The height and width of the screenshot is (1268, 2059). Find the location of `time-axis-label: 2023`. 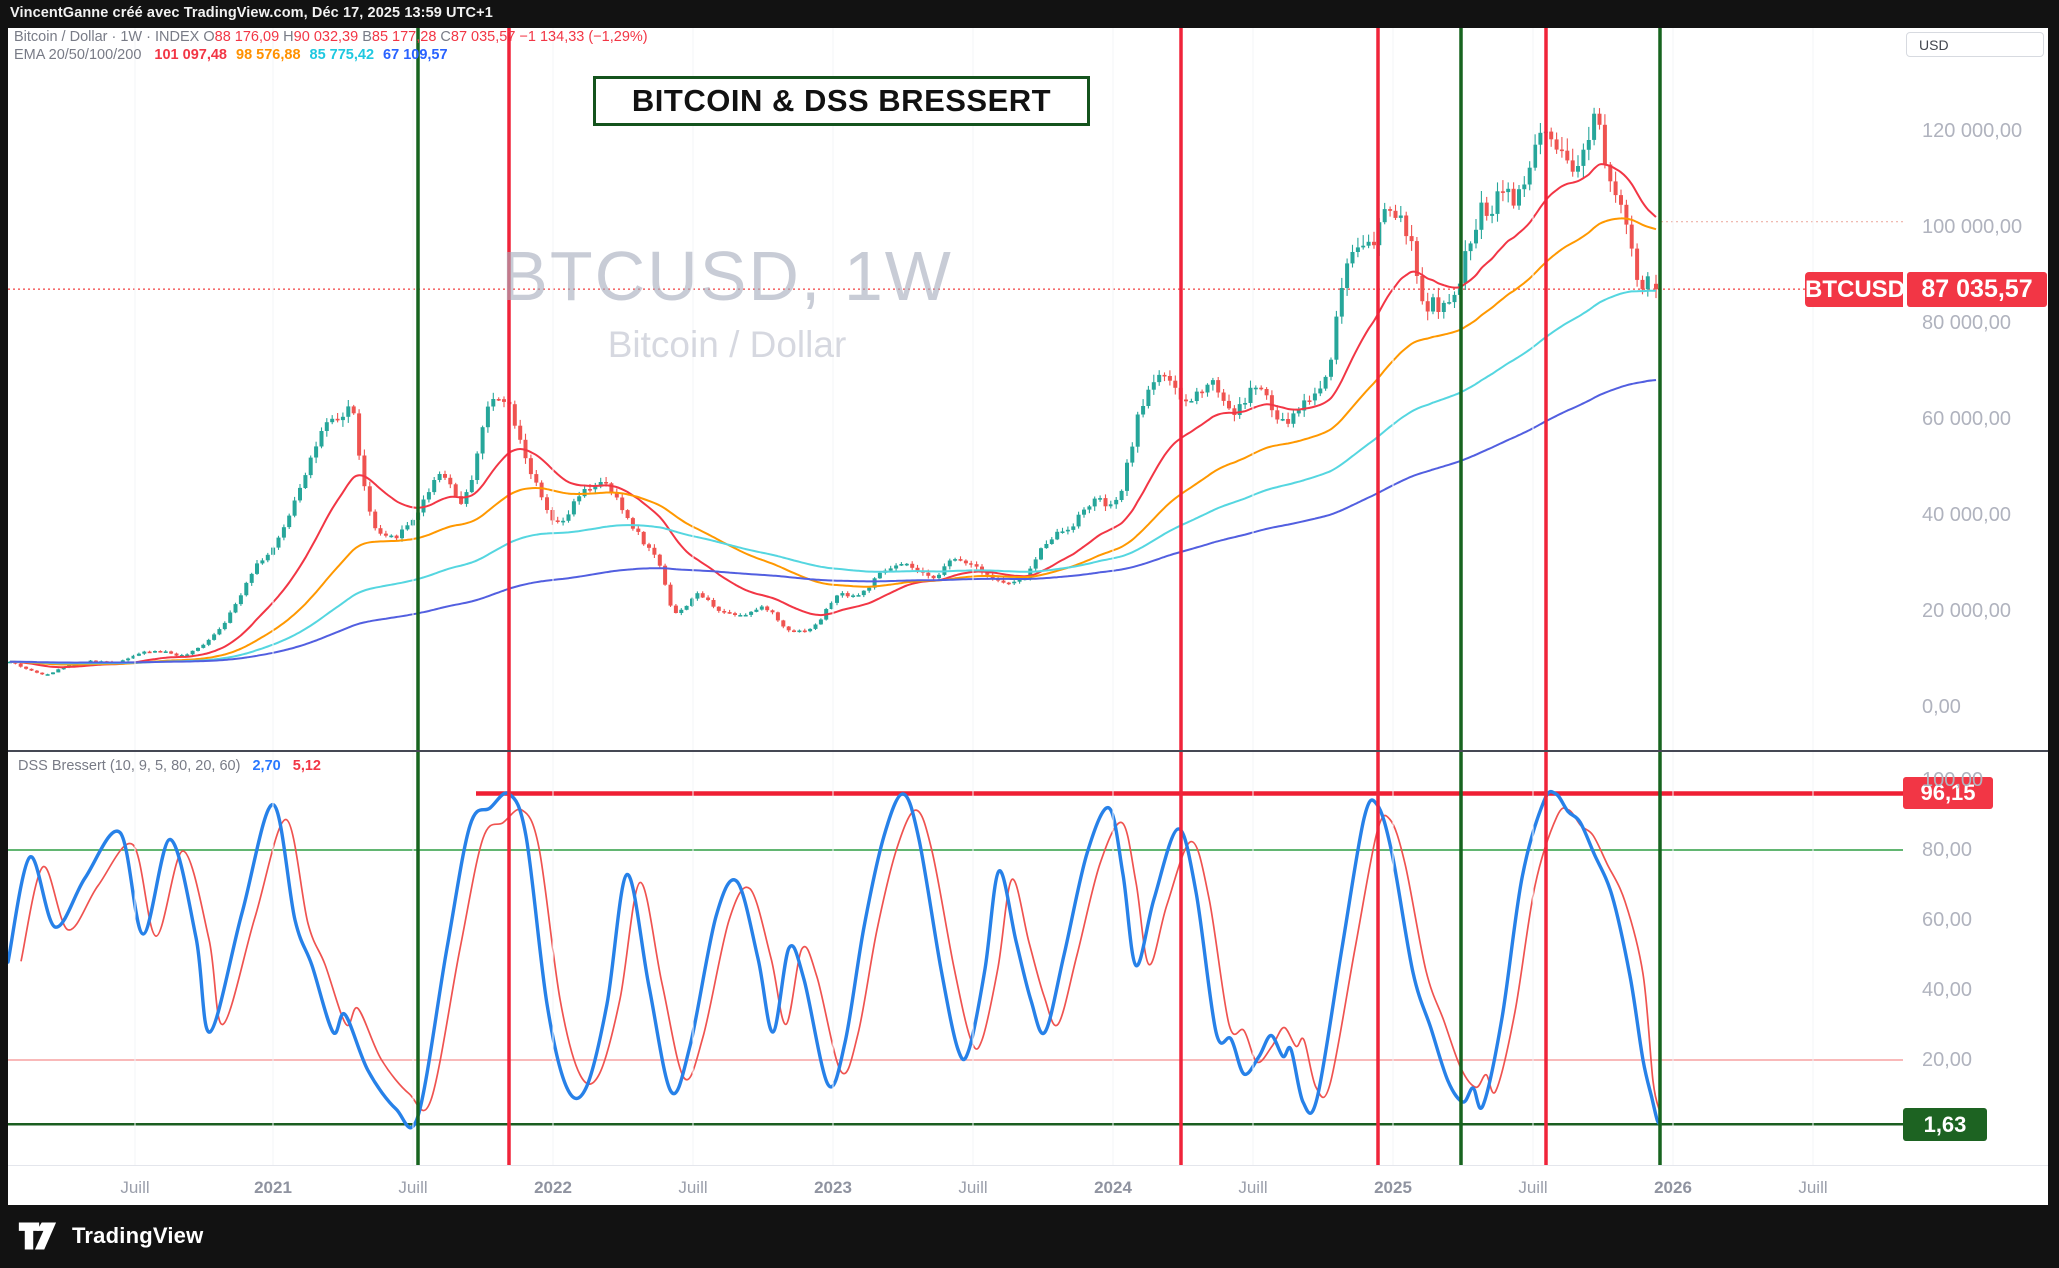

time-axis-label: 2023 is located at coordinates (833, 1187).